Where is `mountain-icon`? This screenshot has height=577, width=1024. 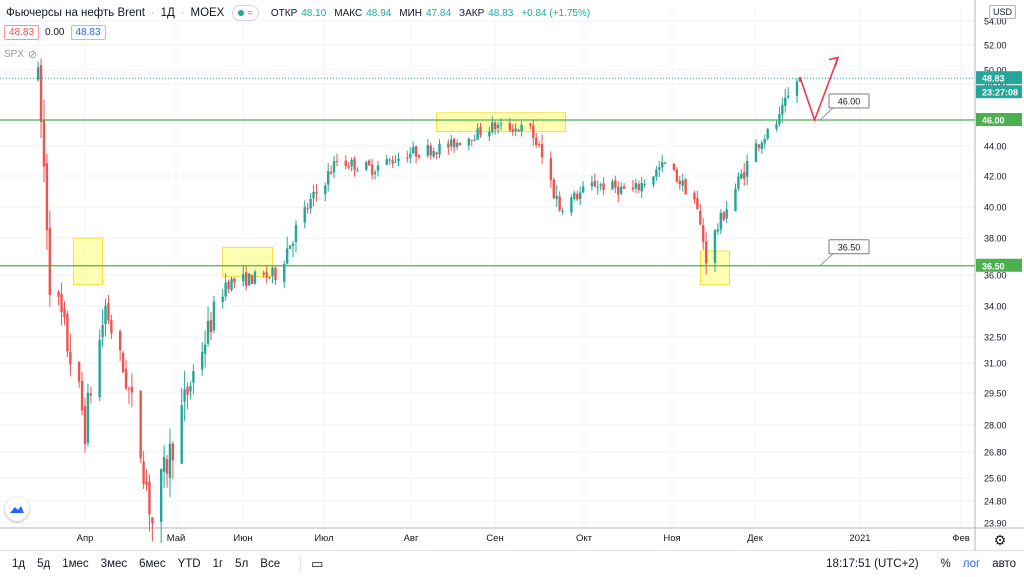
mountain-icon is located at coordinates (17, 509).